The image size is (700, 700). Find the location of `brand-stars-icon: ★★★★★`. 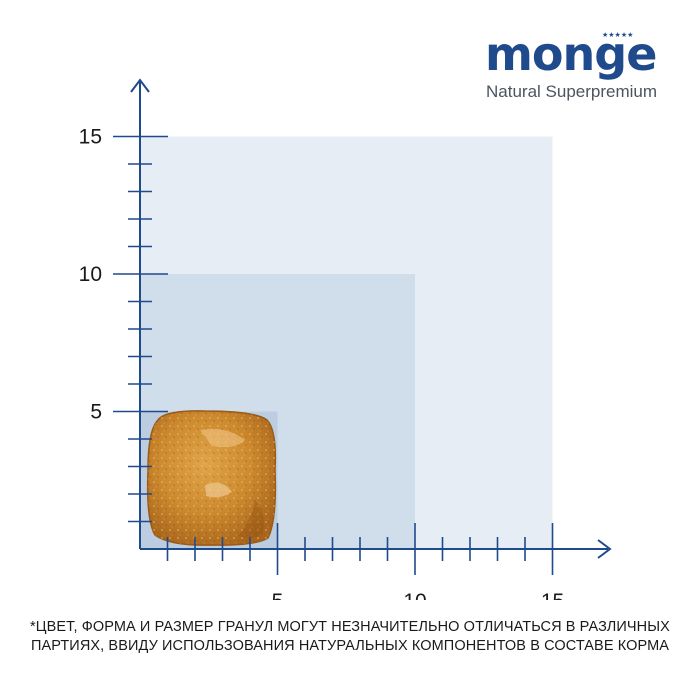

brand-stars-icon: ★★★★★ is located at coordinates (618, 35).